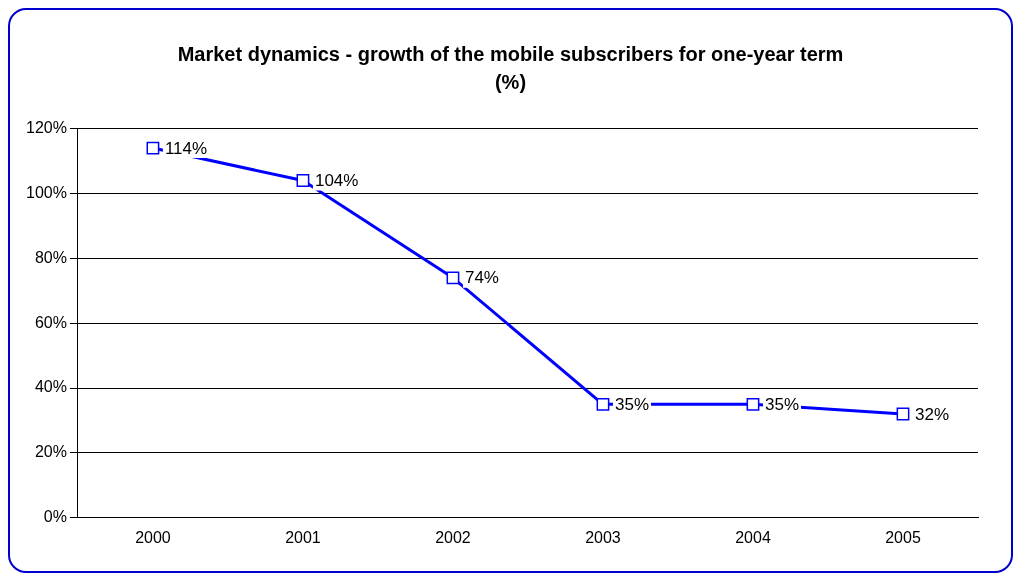  Describe the element at coordinates (336, 181) in the screenshot. I see `data-label: 104%` at that location.